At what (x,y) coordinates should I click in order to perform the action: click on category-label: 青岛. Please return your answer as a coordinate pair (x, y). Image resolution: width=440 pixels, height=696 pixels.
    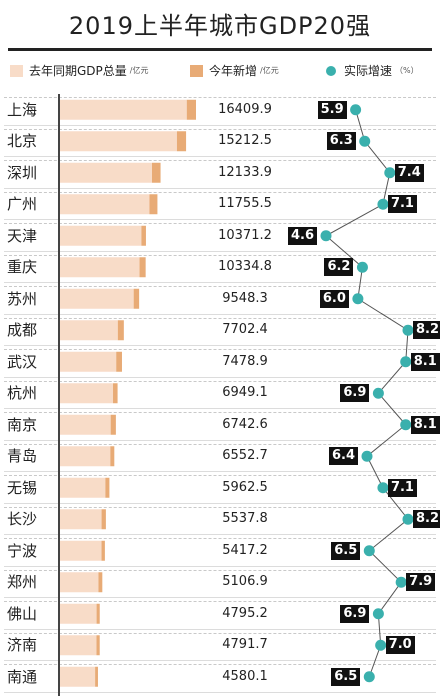
    Looking at the image, I should click on (22, 456).